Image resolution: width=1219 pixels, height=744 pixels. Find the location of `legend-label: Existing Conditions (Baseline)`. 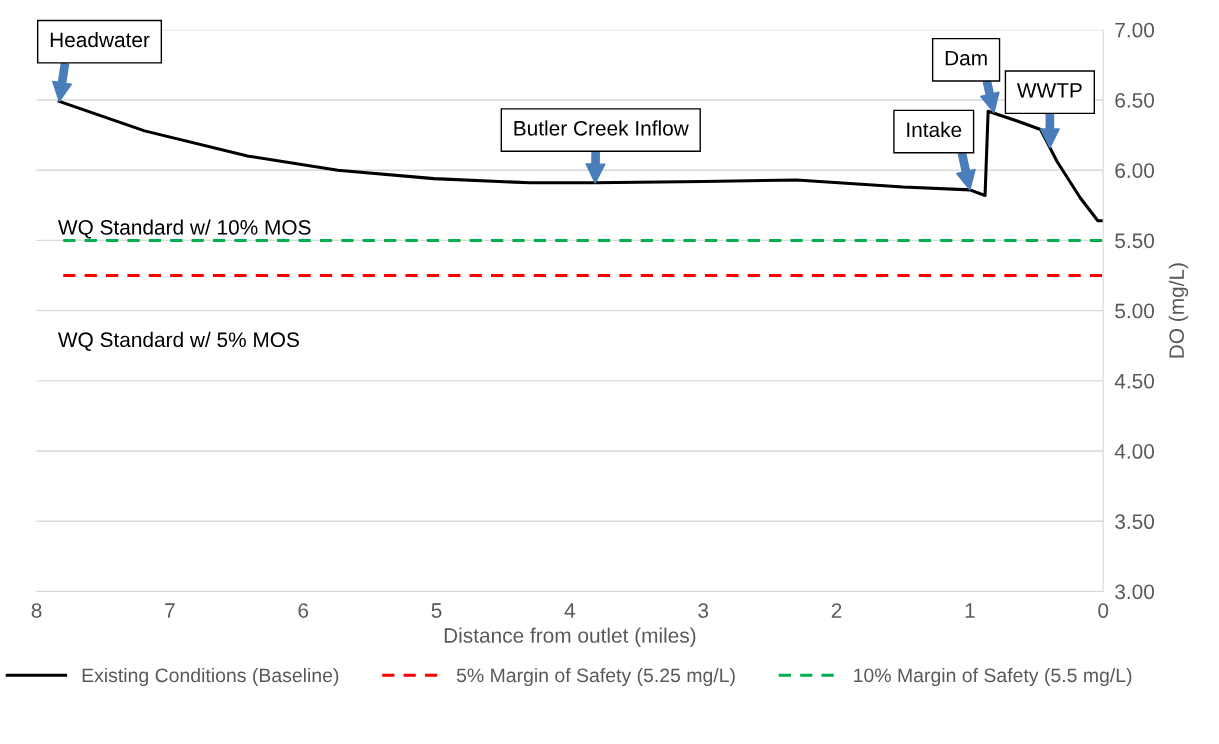

legend-label: Existing Conditions (Baseline) is located at coordinates (210, 677).